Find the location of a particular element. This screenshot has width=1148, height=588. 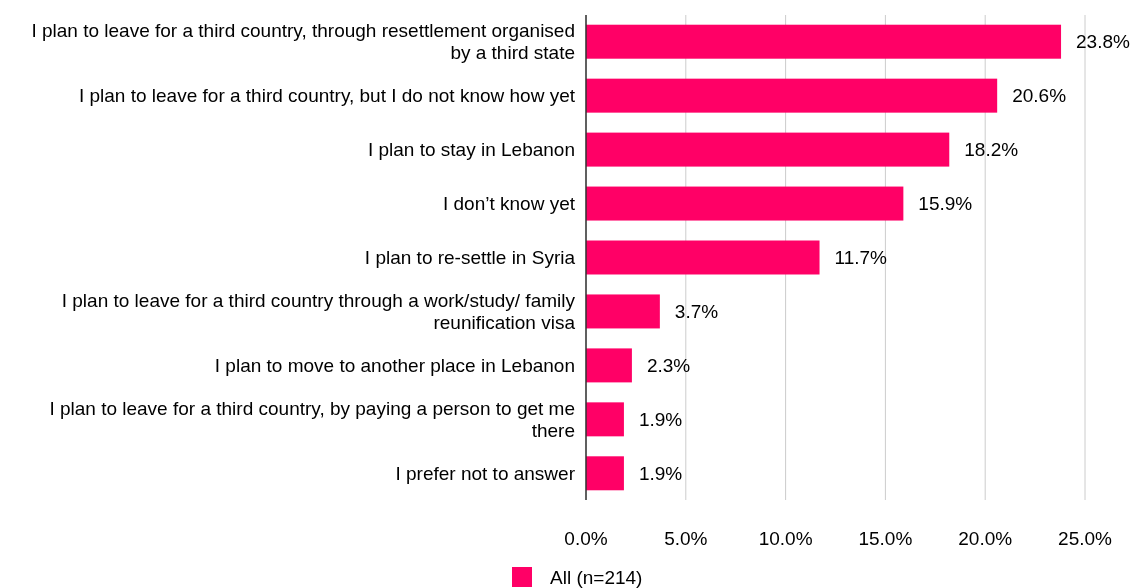

data-label: 23.8% is located at coordinates (1103, 42).